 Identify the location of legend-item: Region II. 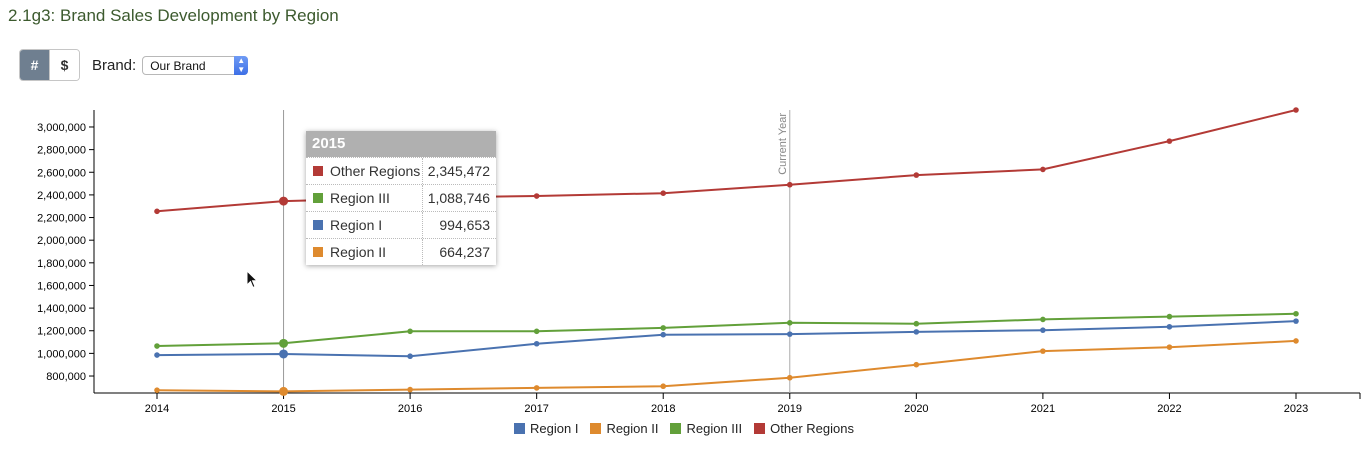
(624, 428).